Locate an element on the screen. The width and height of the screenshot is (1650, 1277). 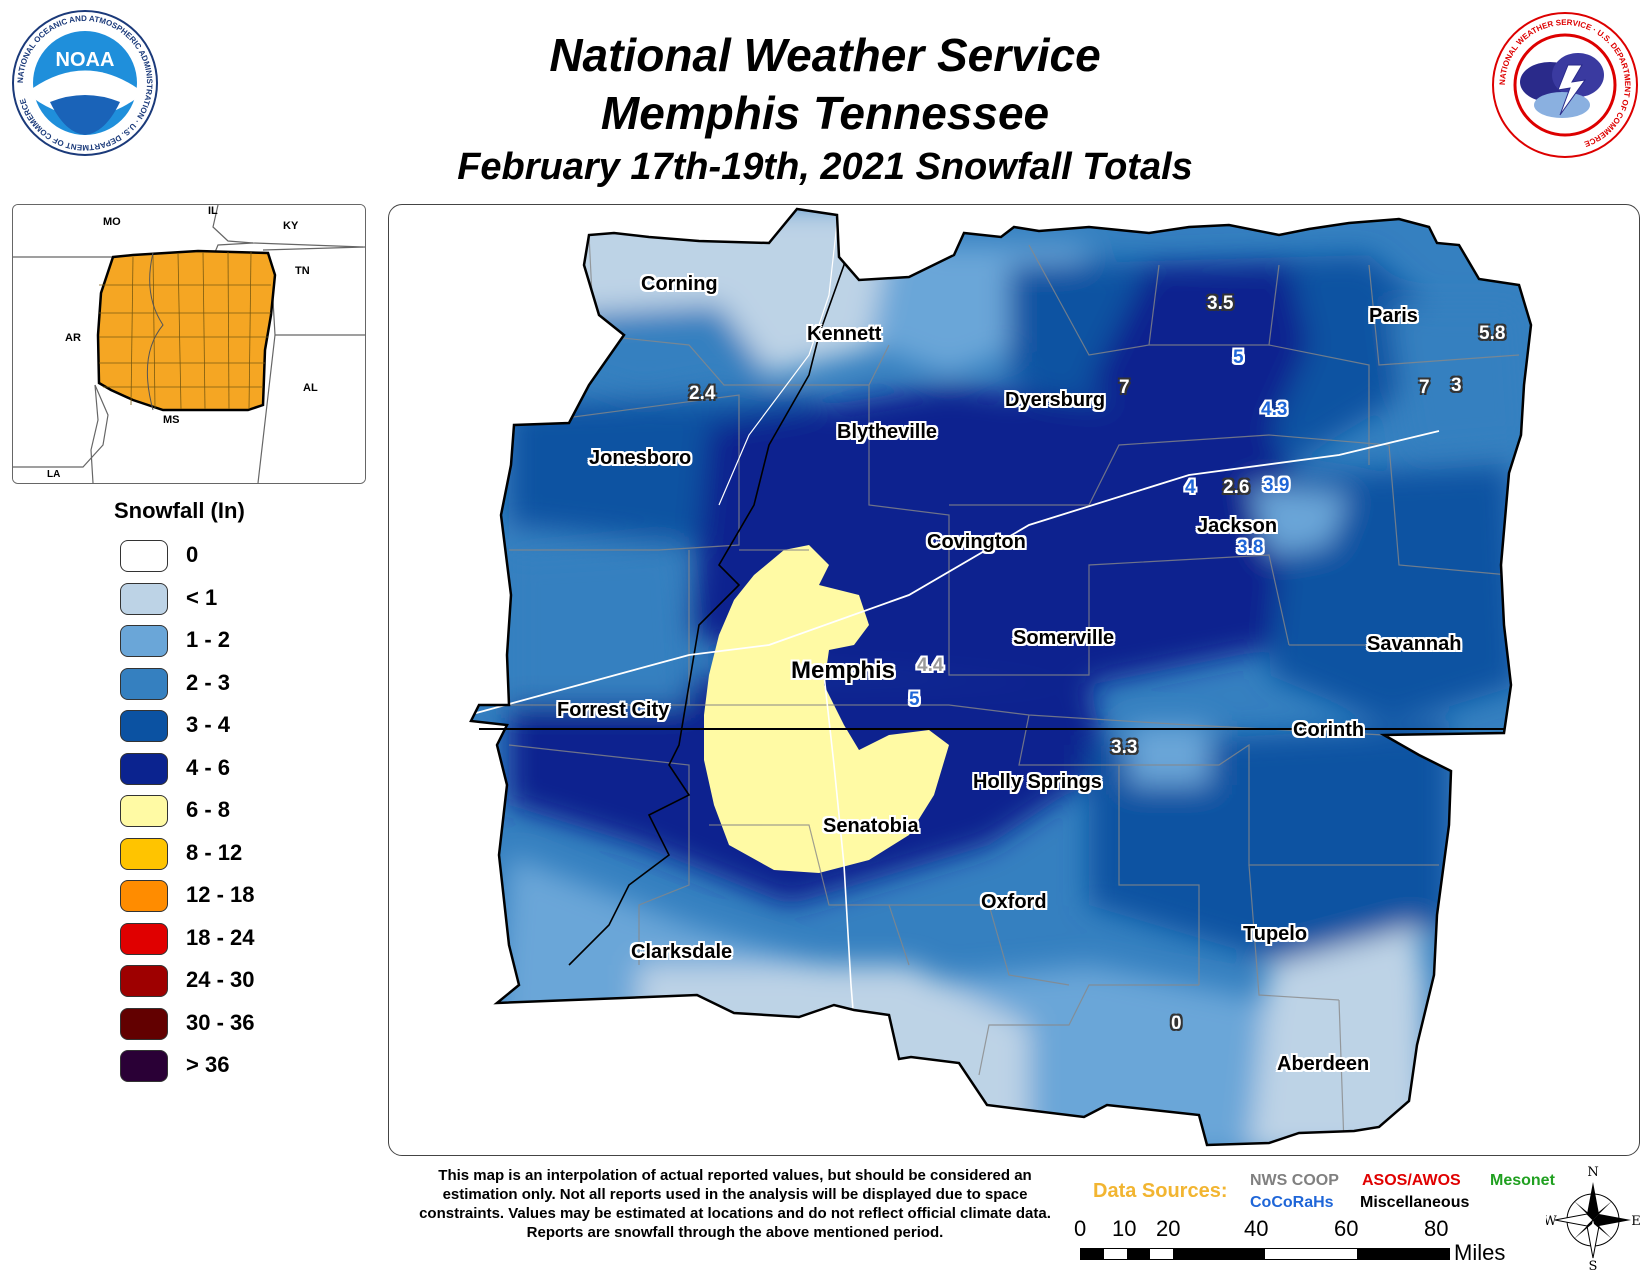
legend-title: Snowfall (In) is located at coordinates (179, 510).